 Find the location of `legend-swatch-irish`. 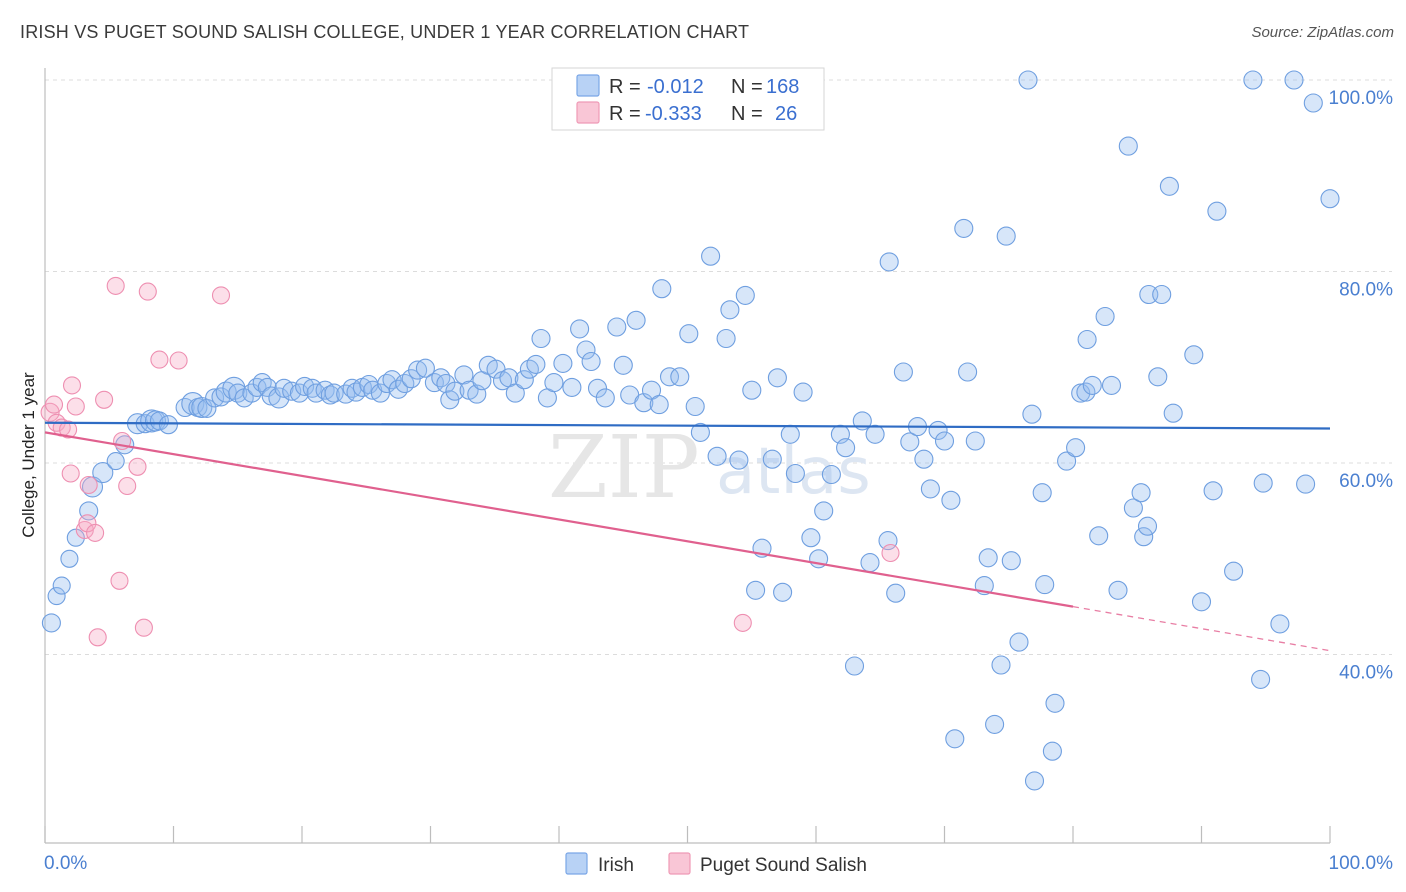

legend-swatch-irish is located at coordinates (588, 85).